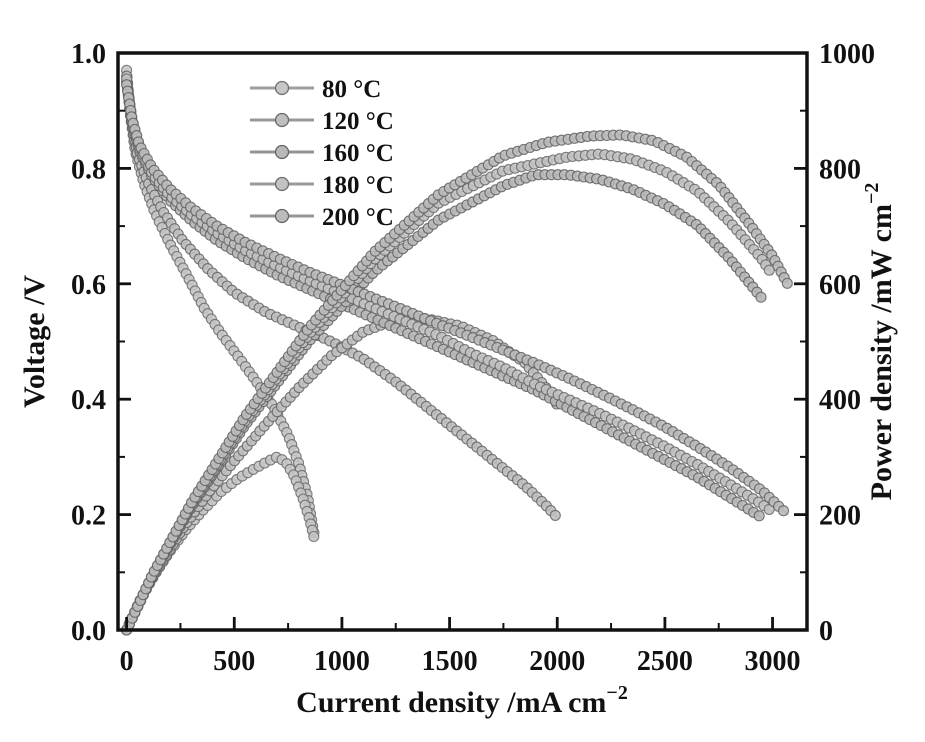  I want to click on left-y-tick-label: 0.4, so click(88, 400).